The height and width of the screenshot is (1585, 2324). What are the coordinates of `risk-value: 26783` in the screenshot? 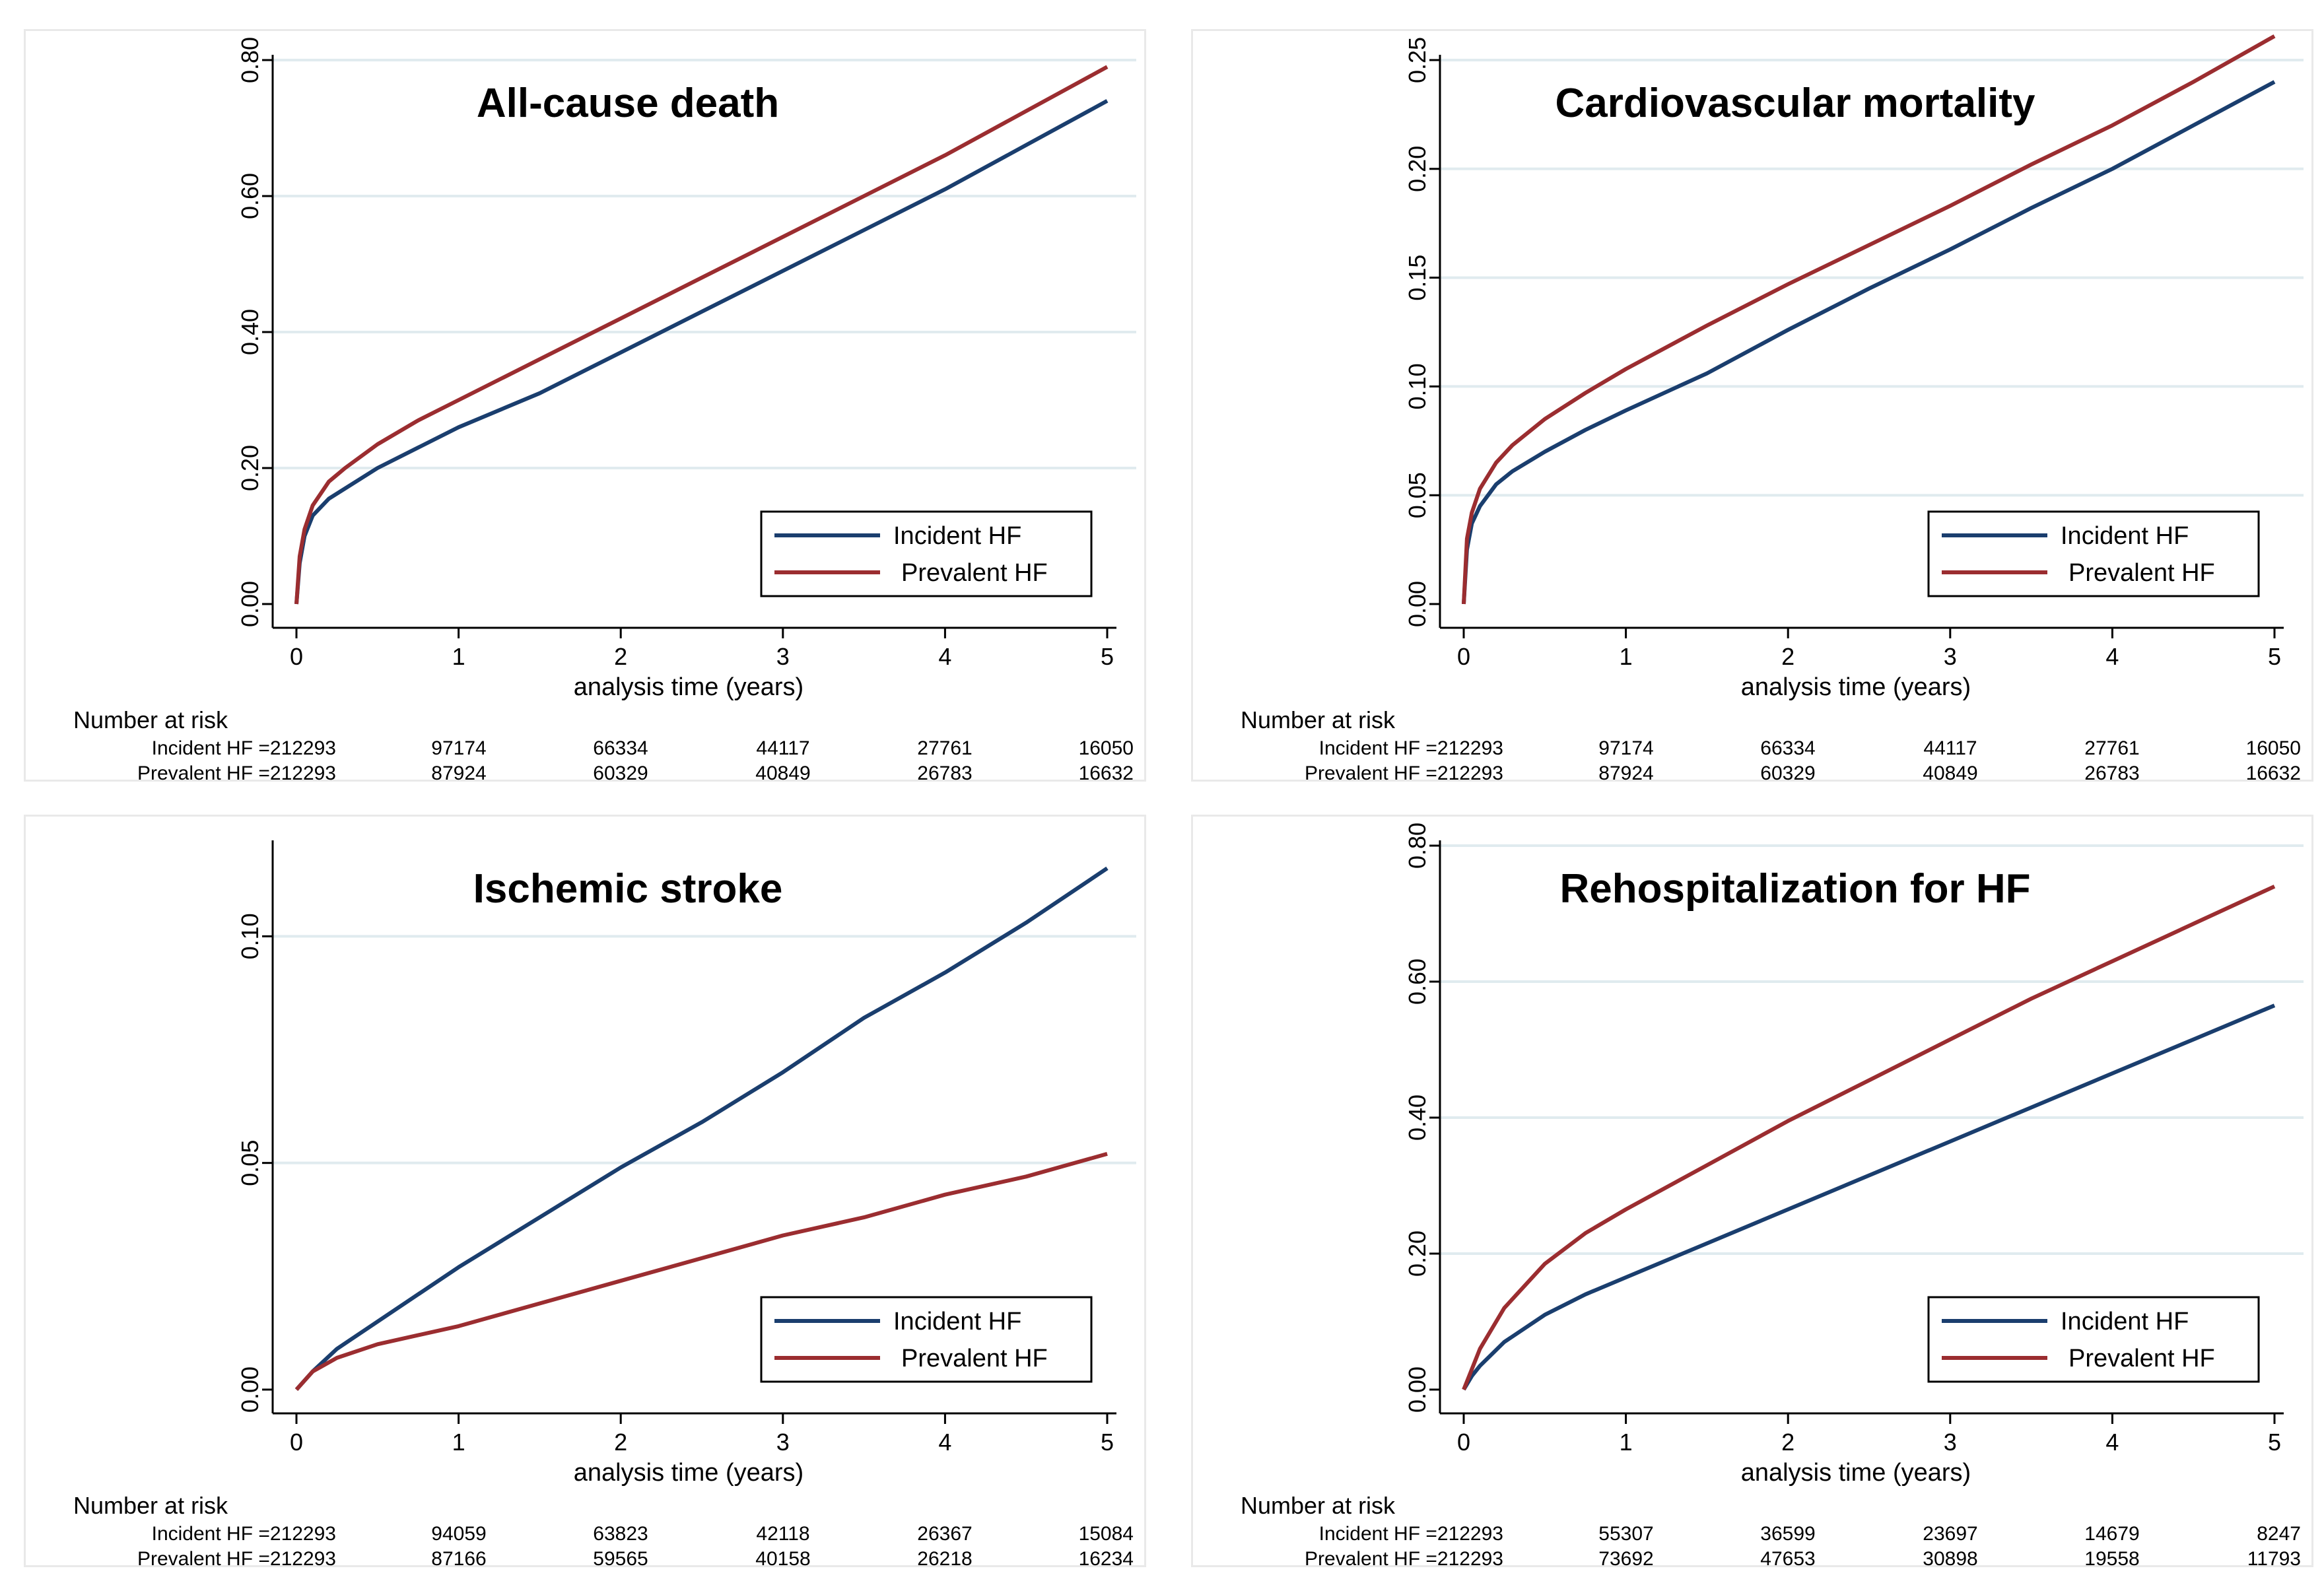 It's located at (2112, 773).